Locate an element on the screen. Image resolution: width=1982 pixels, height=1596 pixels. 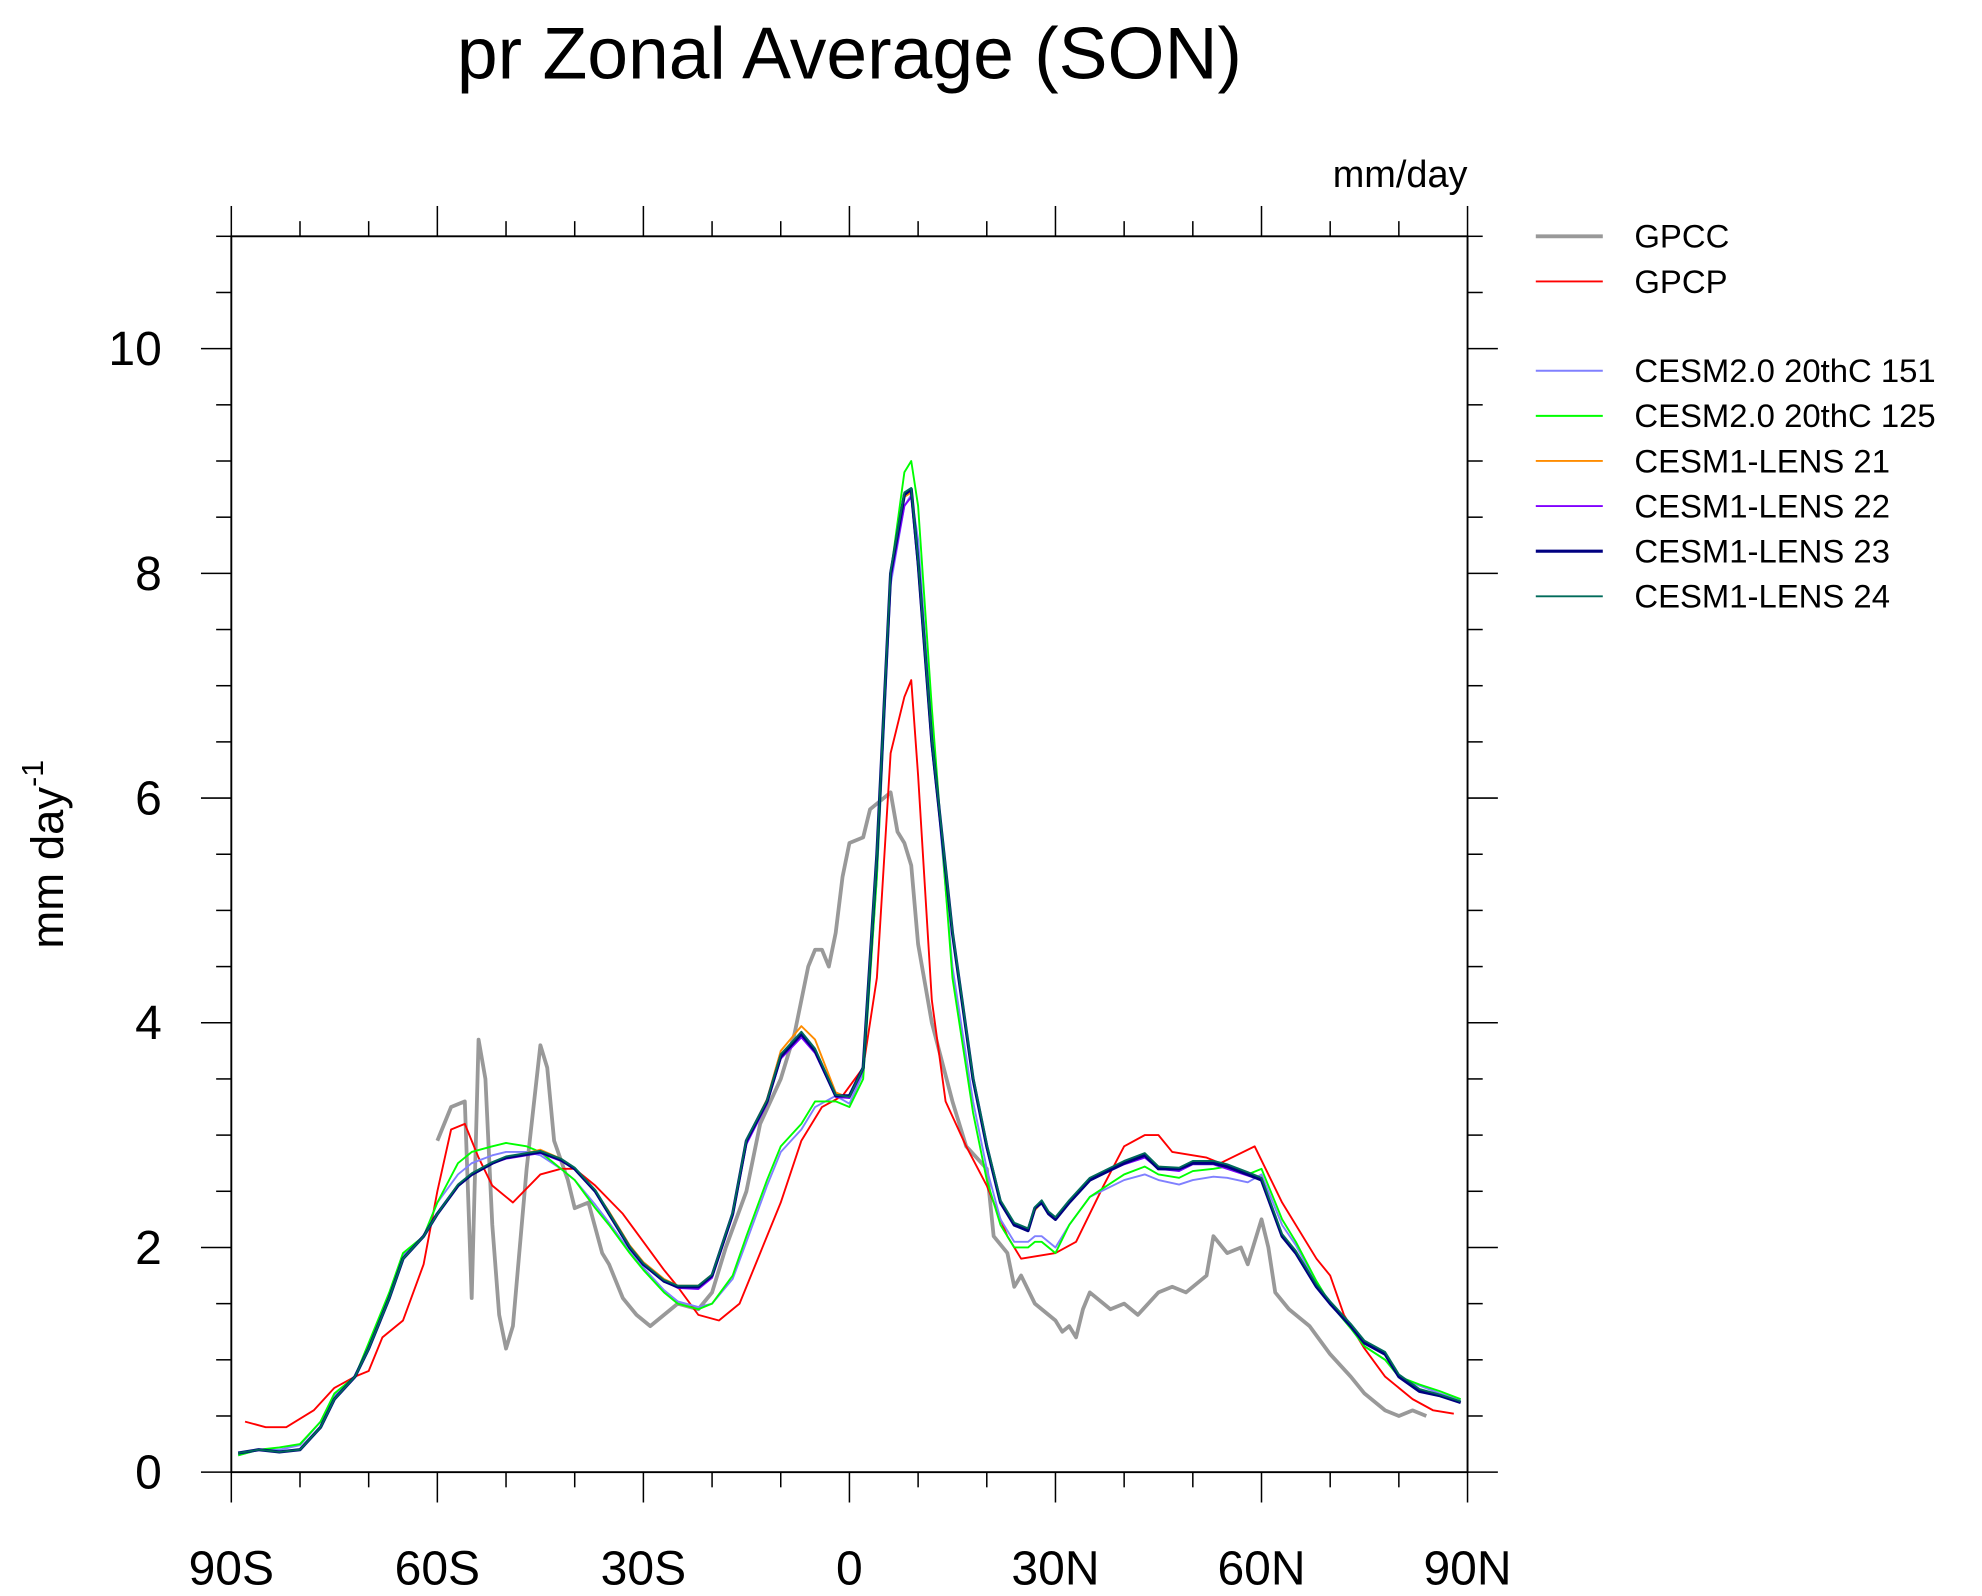
y-tick-label: 0 is located at coordinates (148, 1473).